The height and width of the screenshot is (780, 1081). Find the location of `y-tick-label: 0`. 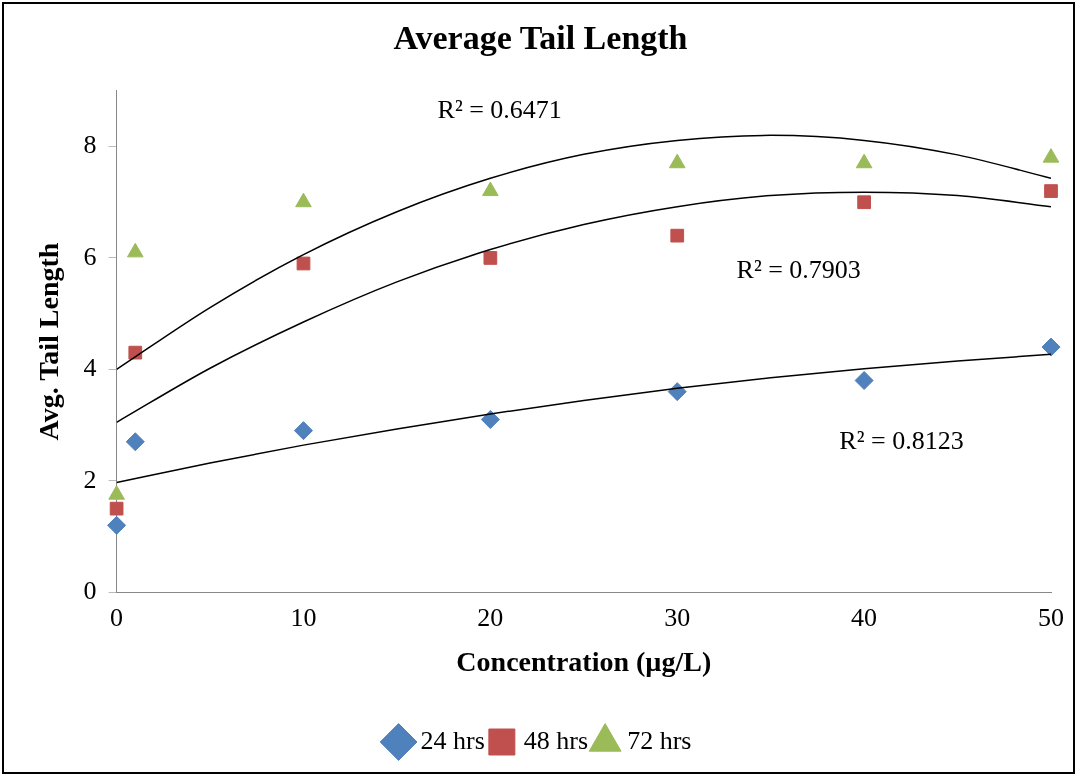

y-tick-label: 0 is located at coordinates (90, 591).